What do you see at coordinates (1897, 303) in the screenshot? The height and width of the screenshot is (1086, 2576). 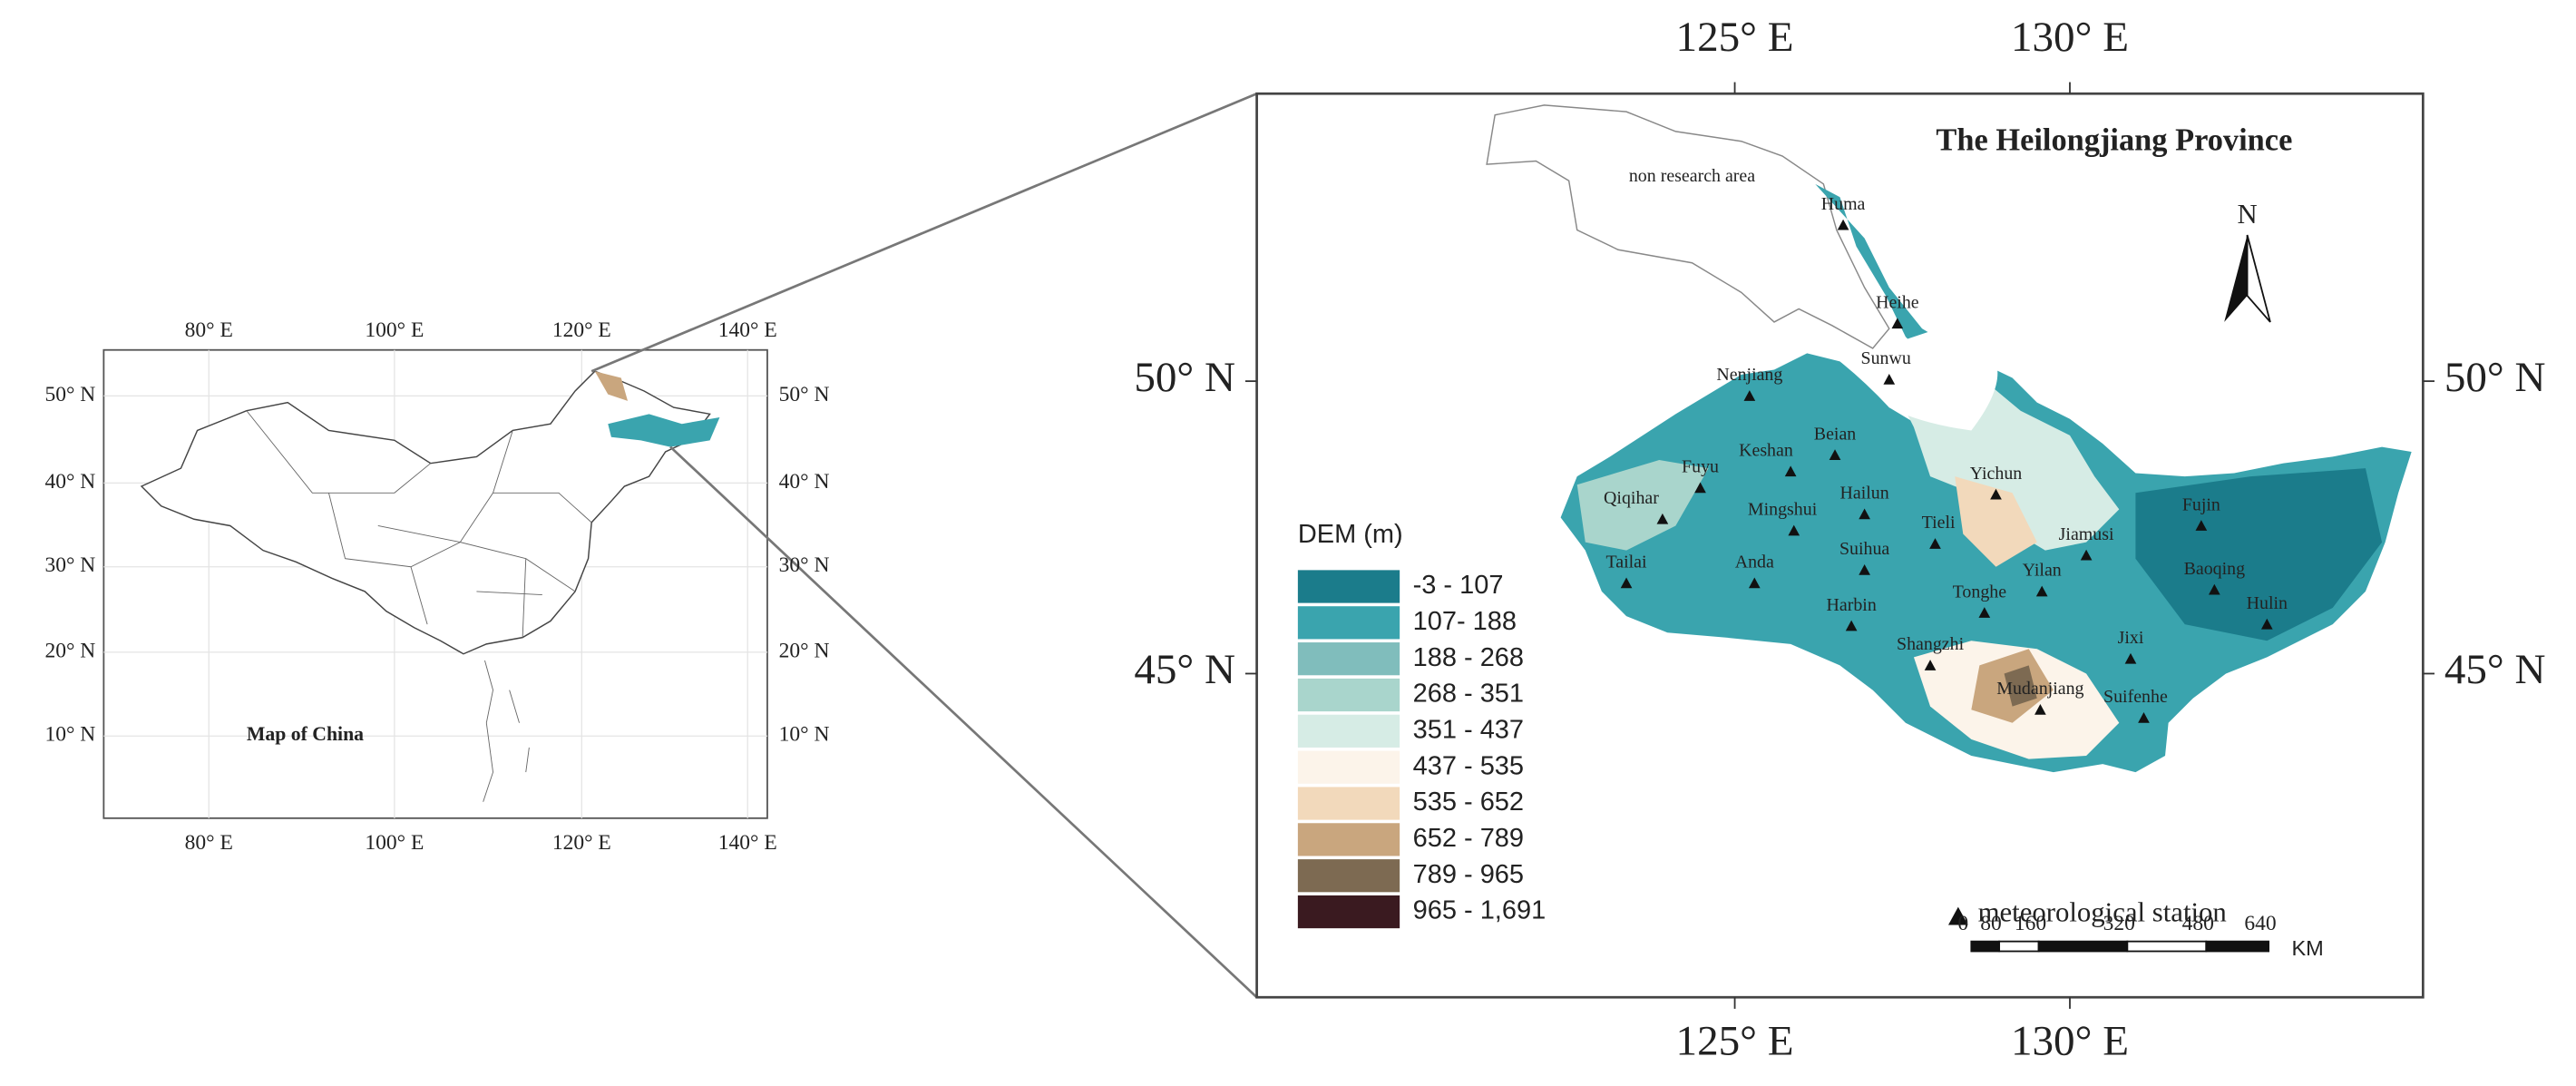 I see `station-label: Heihe` at bounding box center [1897, 303].